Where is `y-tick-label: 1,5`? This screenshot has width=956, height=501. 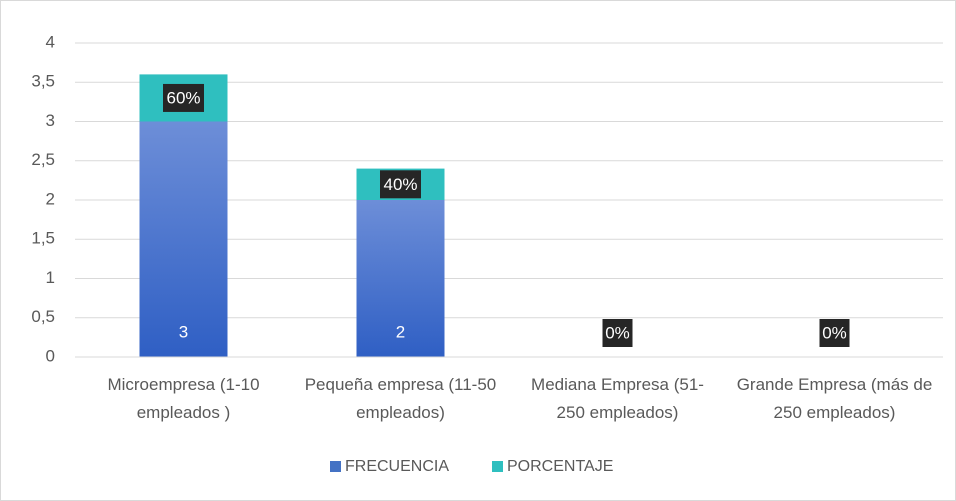 y-tick-label: 1,5 is located at coordinates (43, 238).